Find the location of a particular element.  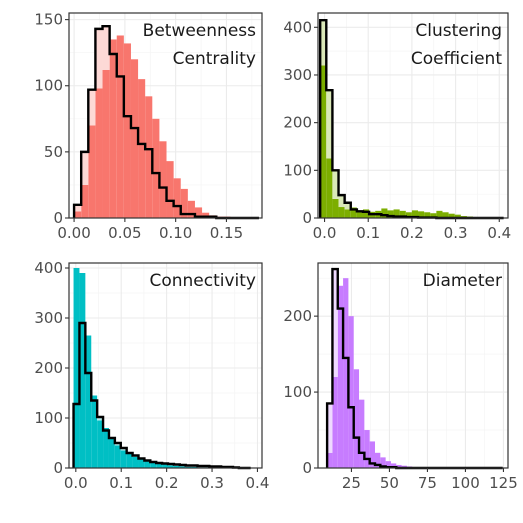

x-tick-label: 0.3 is located at coordinates (212, 483).